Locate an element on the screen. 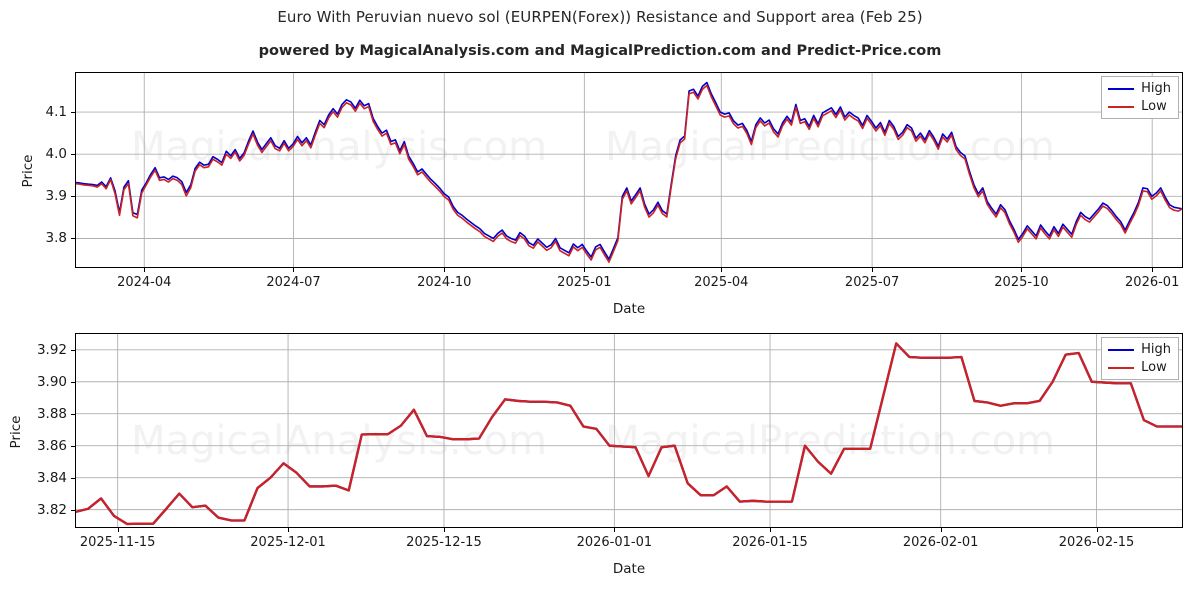 This screenshot has height=600, width=1200. x-tick-label: 2026-02-01 is located at coordinates (940, 542).